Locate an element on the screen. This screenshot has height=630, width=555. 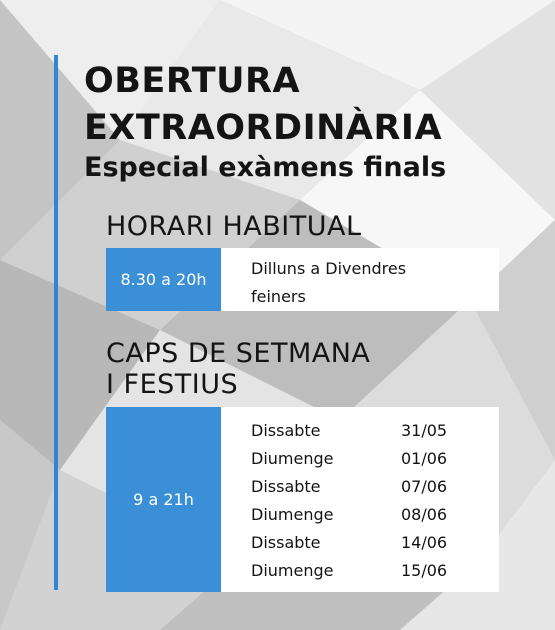
regular-days: Dilluns a Divendres feiners is located at coordinates (366, 283).